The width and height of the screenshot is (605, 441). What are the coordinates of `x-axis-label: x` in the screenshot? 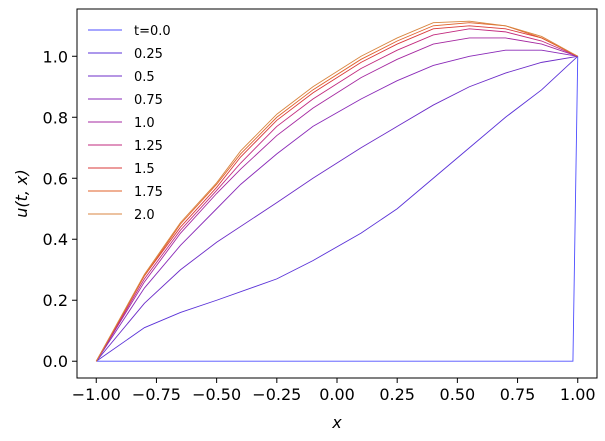 It's located at (336, 422).